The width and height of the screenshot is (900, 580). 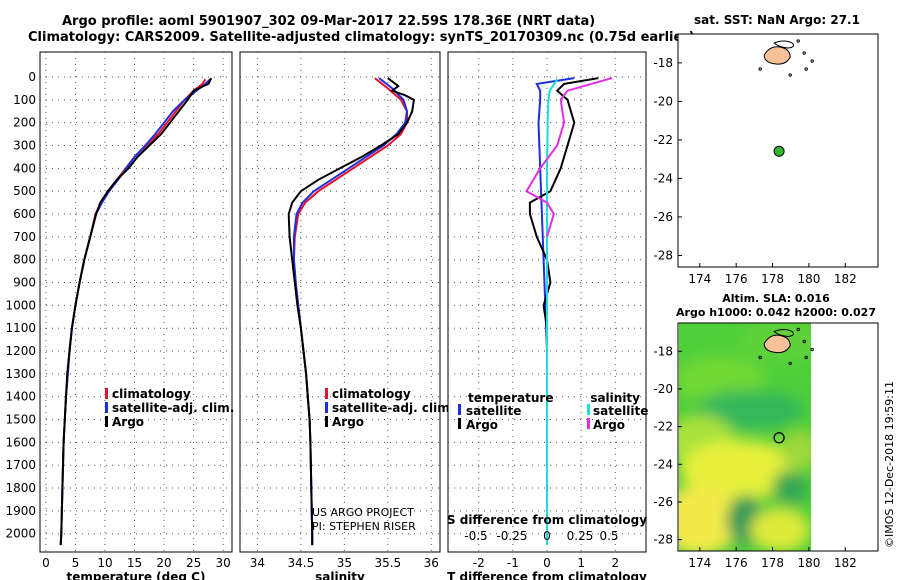 What do you see at coordinates (24, 146) in the screenshot?
I see `depth-tick-label: 300` at bounding box center [24, 146].